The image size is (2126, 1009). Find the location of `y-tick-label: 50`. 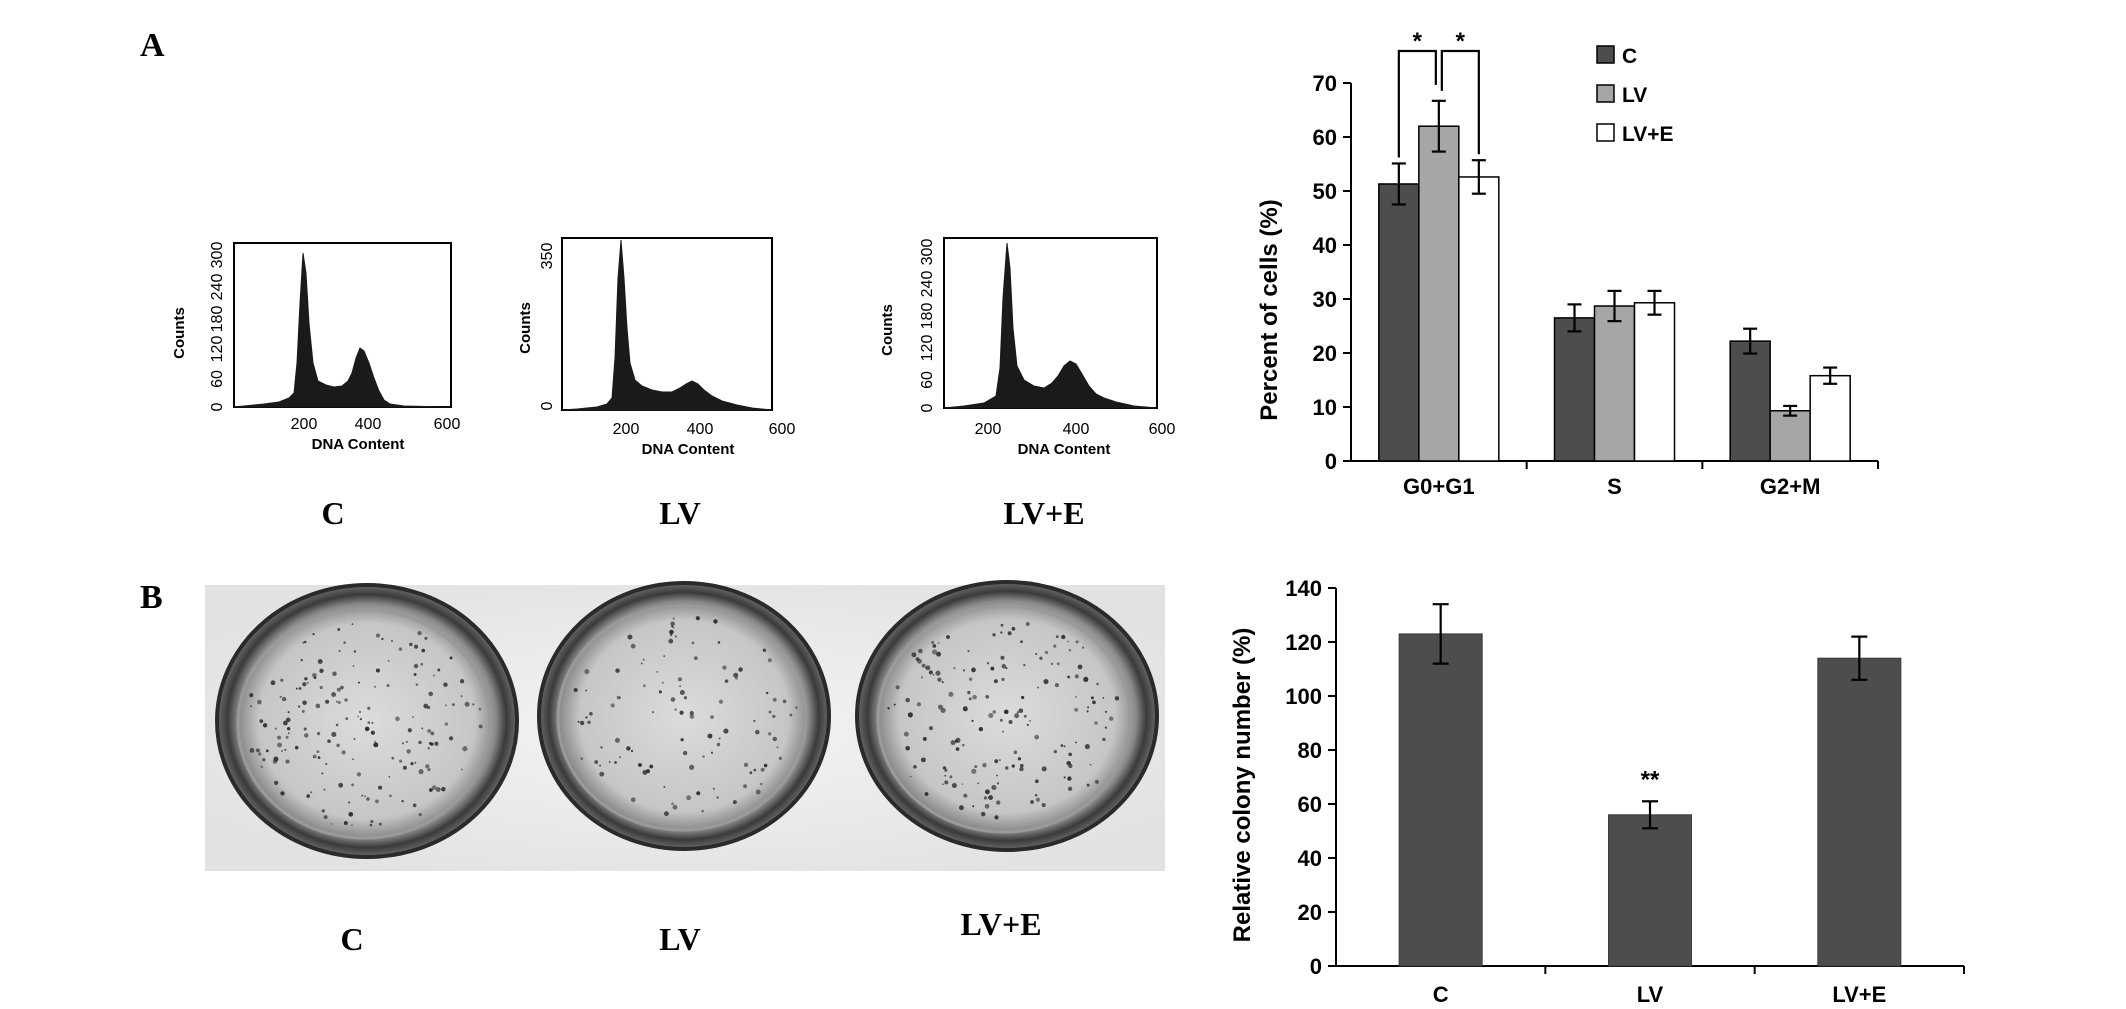

y-tick-label: 50 is located at coordinates (1325, 191).